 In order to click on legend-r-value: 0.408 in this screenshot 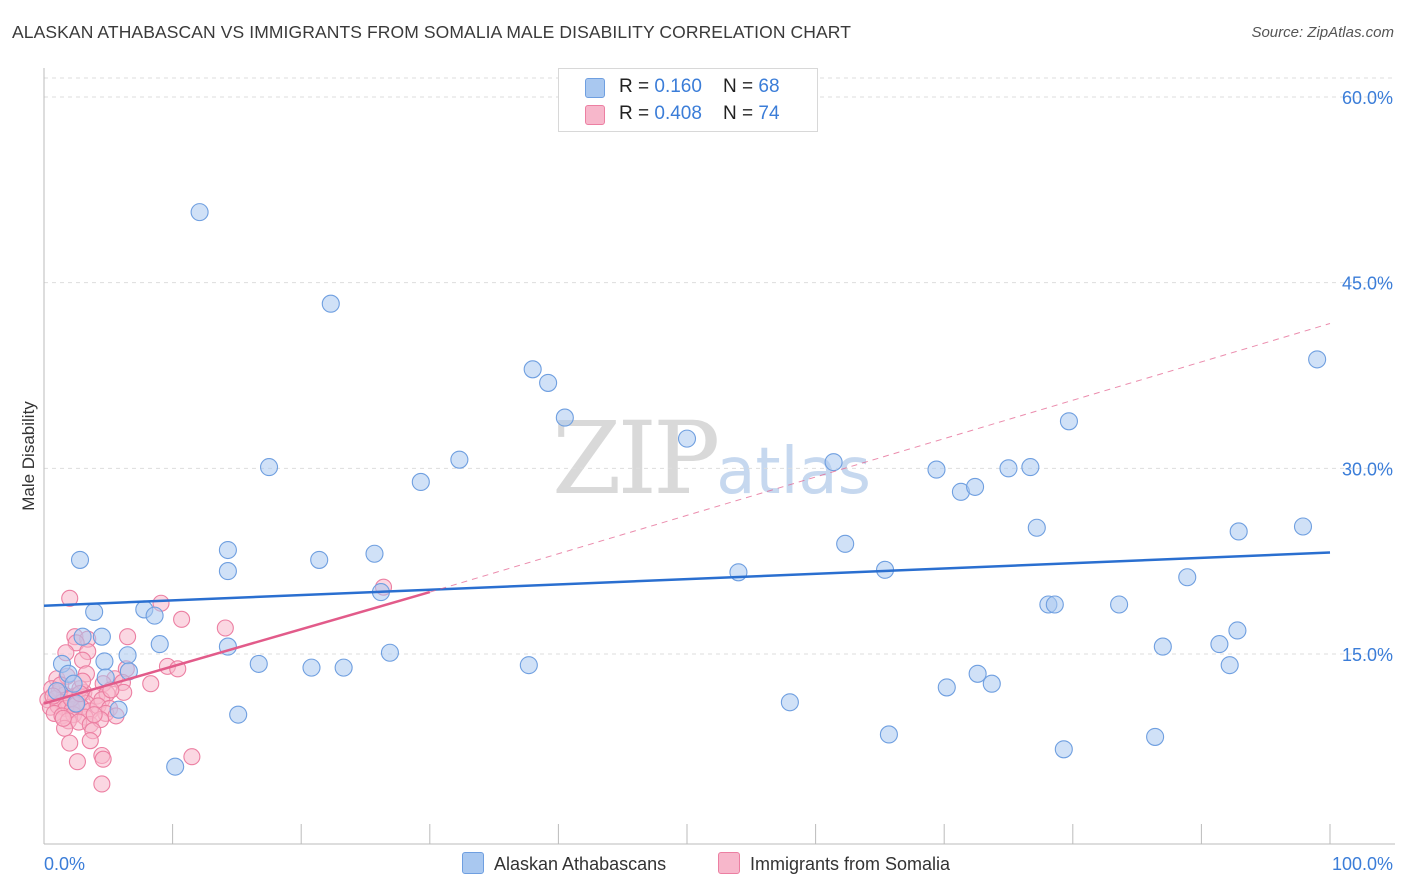, I will do `click(678, 113)`.